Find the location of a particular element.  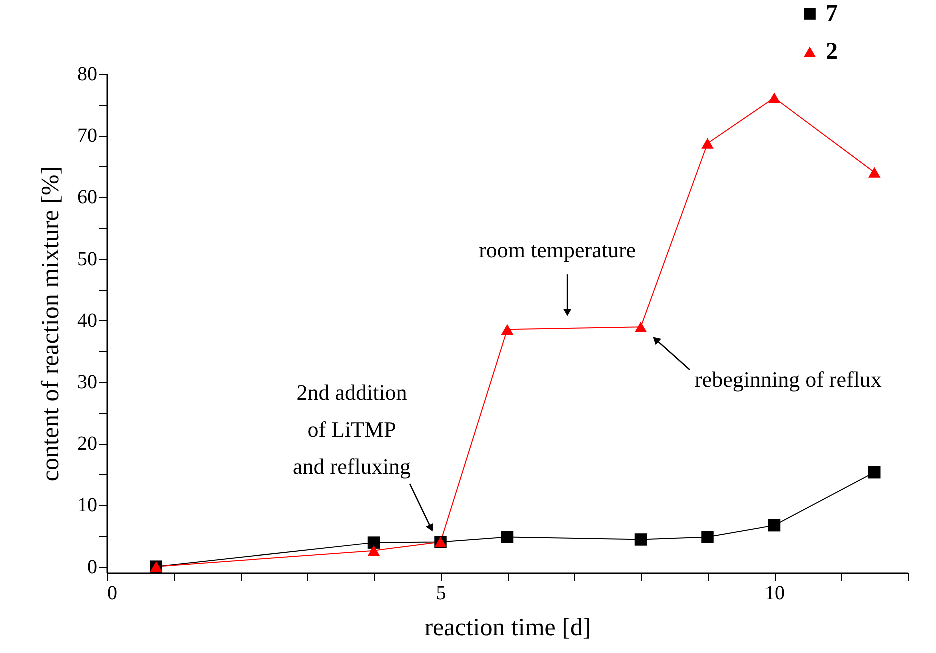

y-tick-label: 60 is located at coordinates (88, 197).